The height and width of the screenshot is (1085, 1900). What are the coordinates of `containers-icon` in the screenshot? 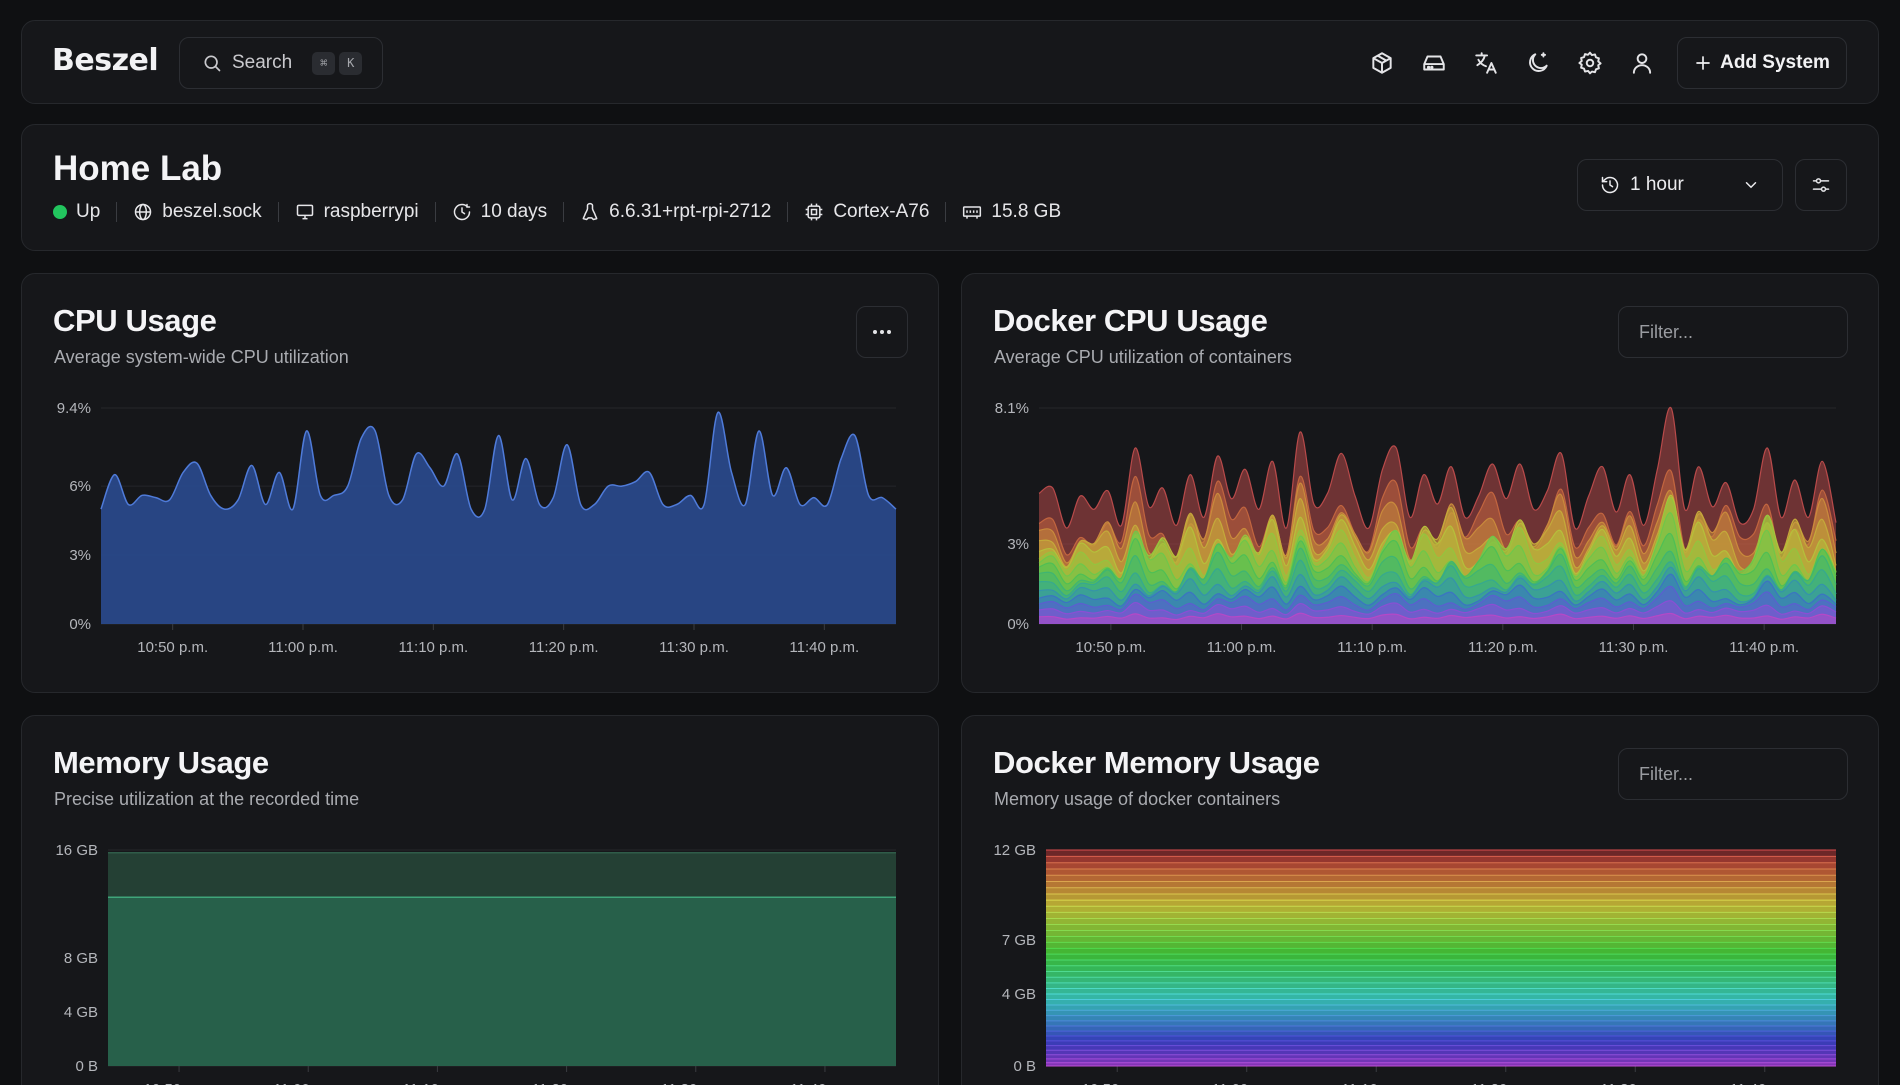 It's located at (1382, 63).